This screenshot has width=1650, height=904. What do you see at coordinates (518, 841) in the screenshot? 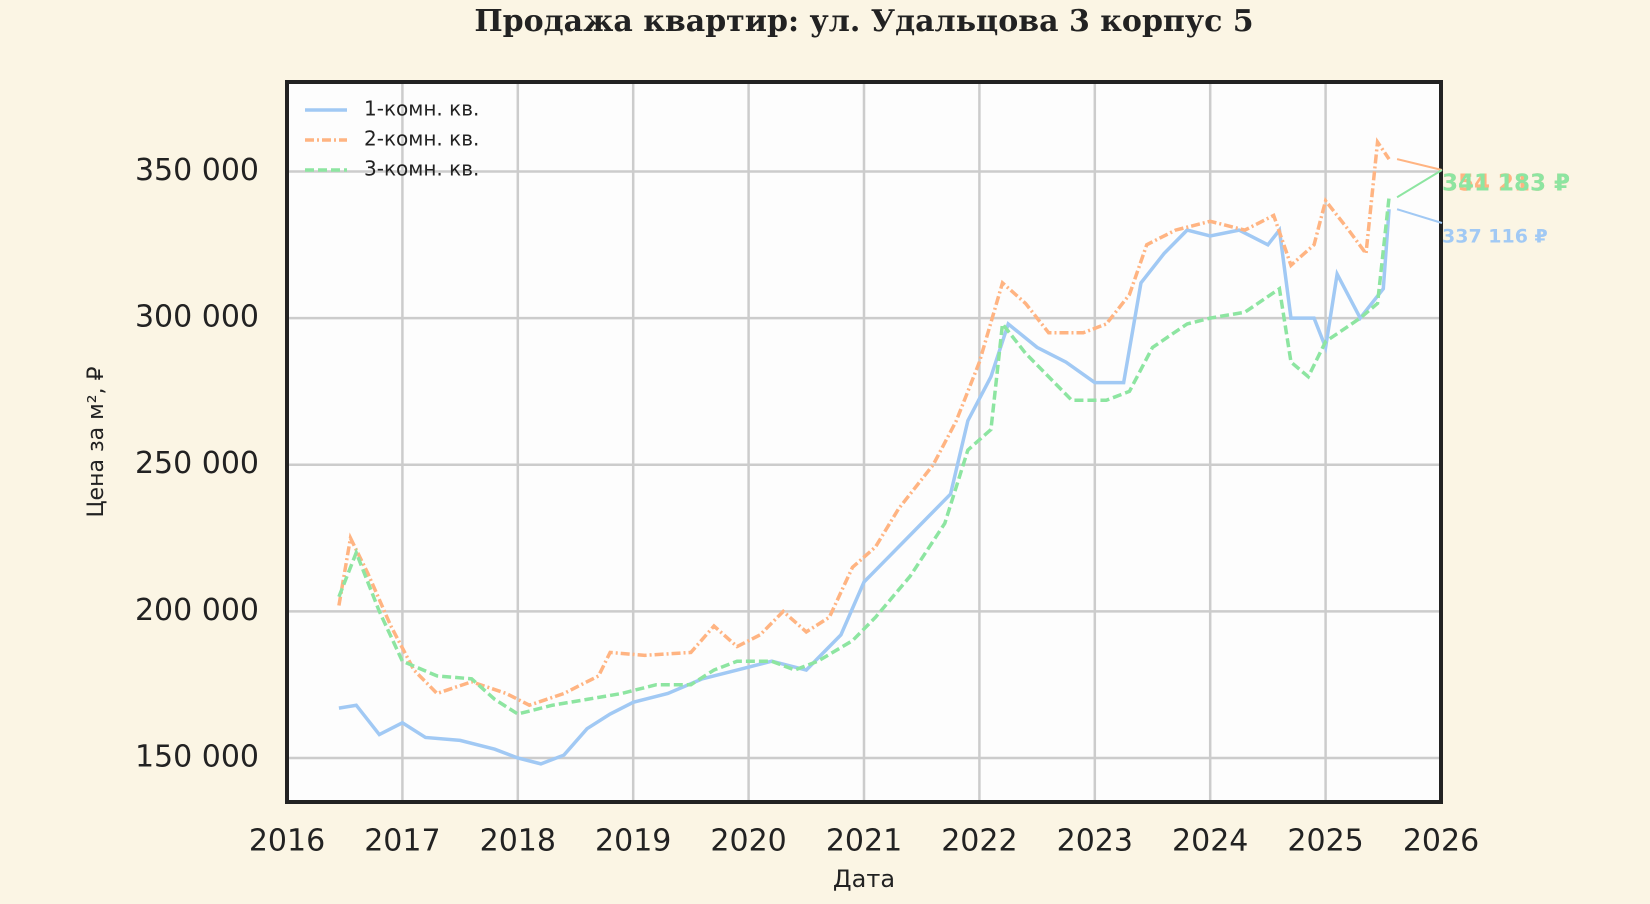
I see `x-tick-label: 2018` at bounding box center [518, 841].